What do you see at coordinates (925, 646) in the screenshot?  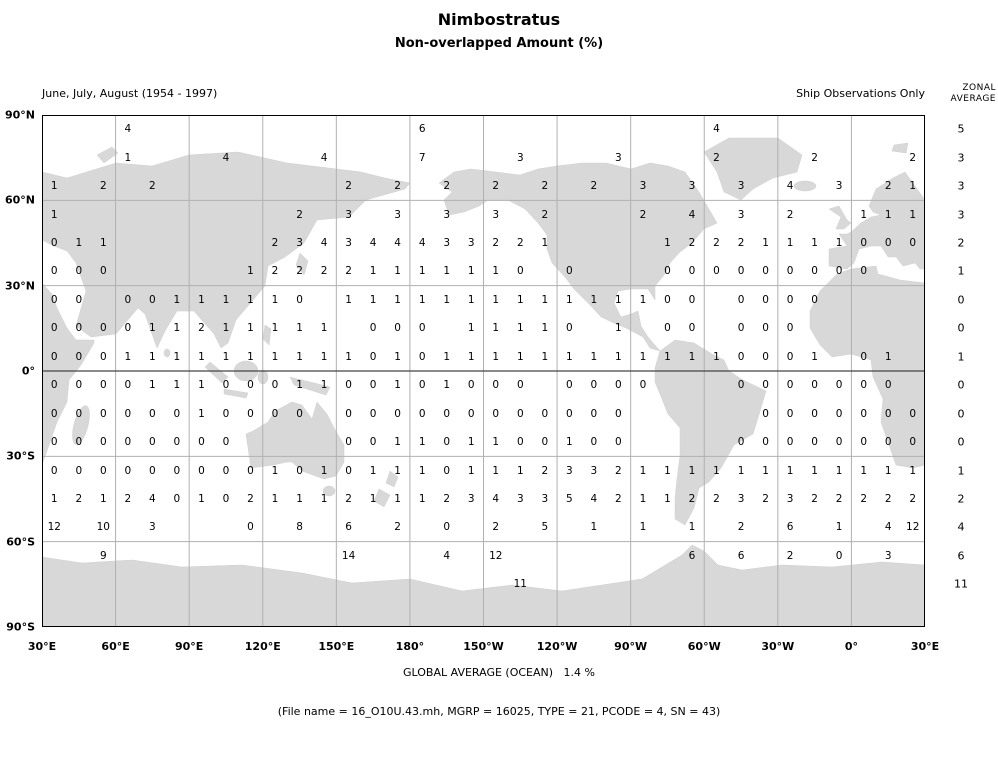 I see `x-axis-label: 30°E` at bounding box center [925, 646].